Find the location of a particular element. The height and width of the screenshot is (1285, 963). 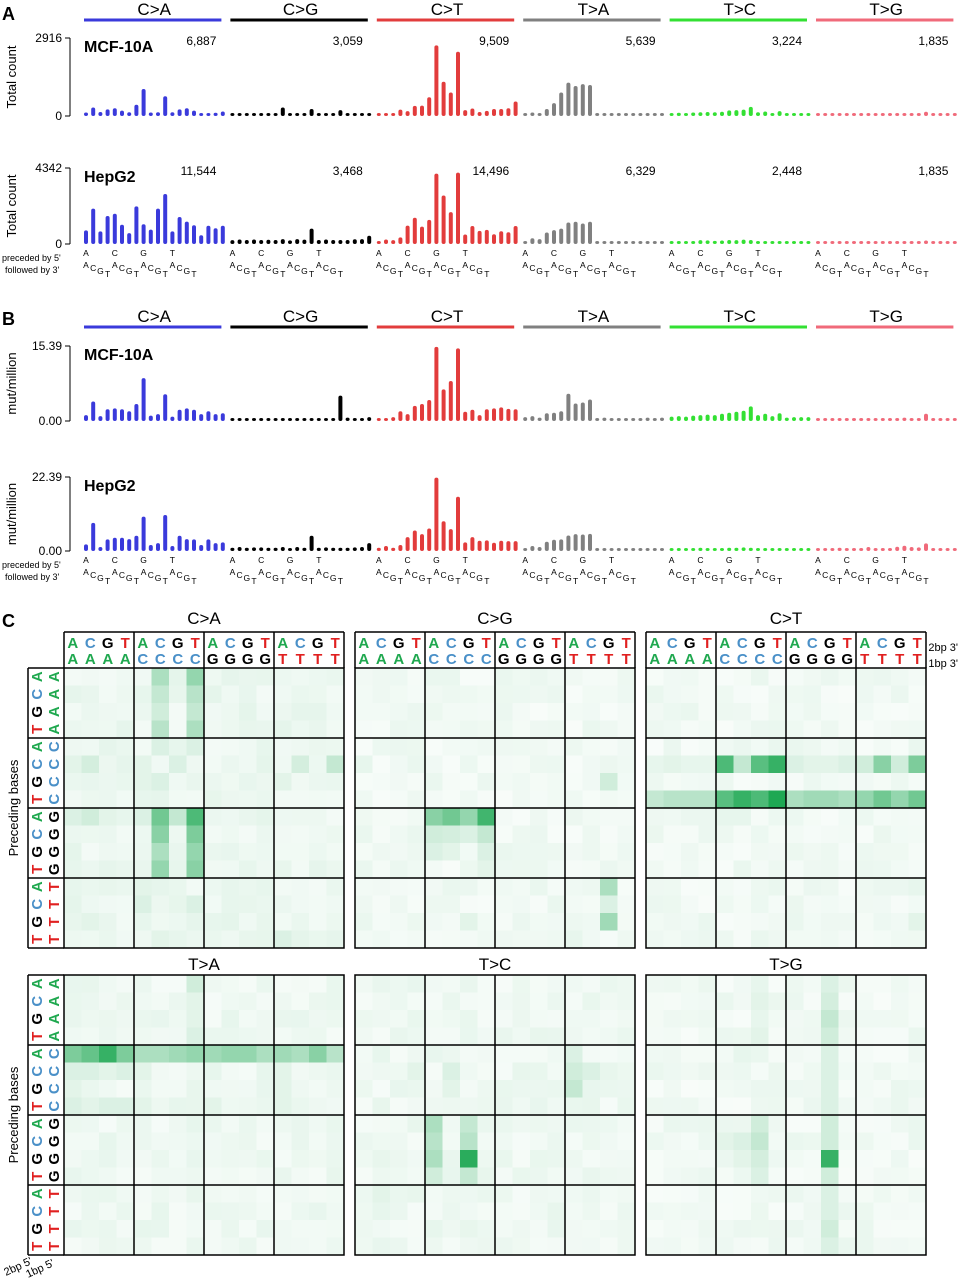

col-base-1bp: G is located at coordinates (539, 659).